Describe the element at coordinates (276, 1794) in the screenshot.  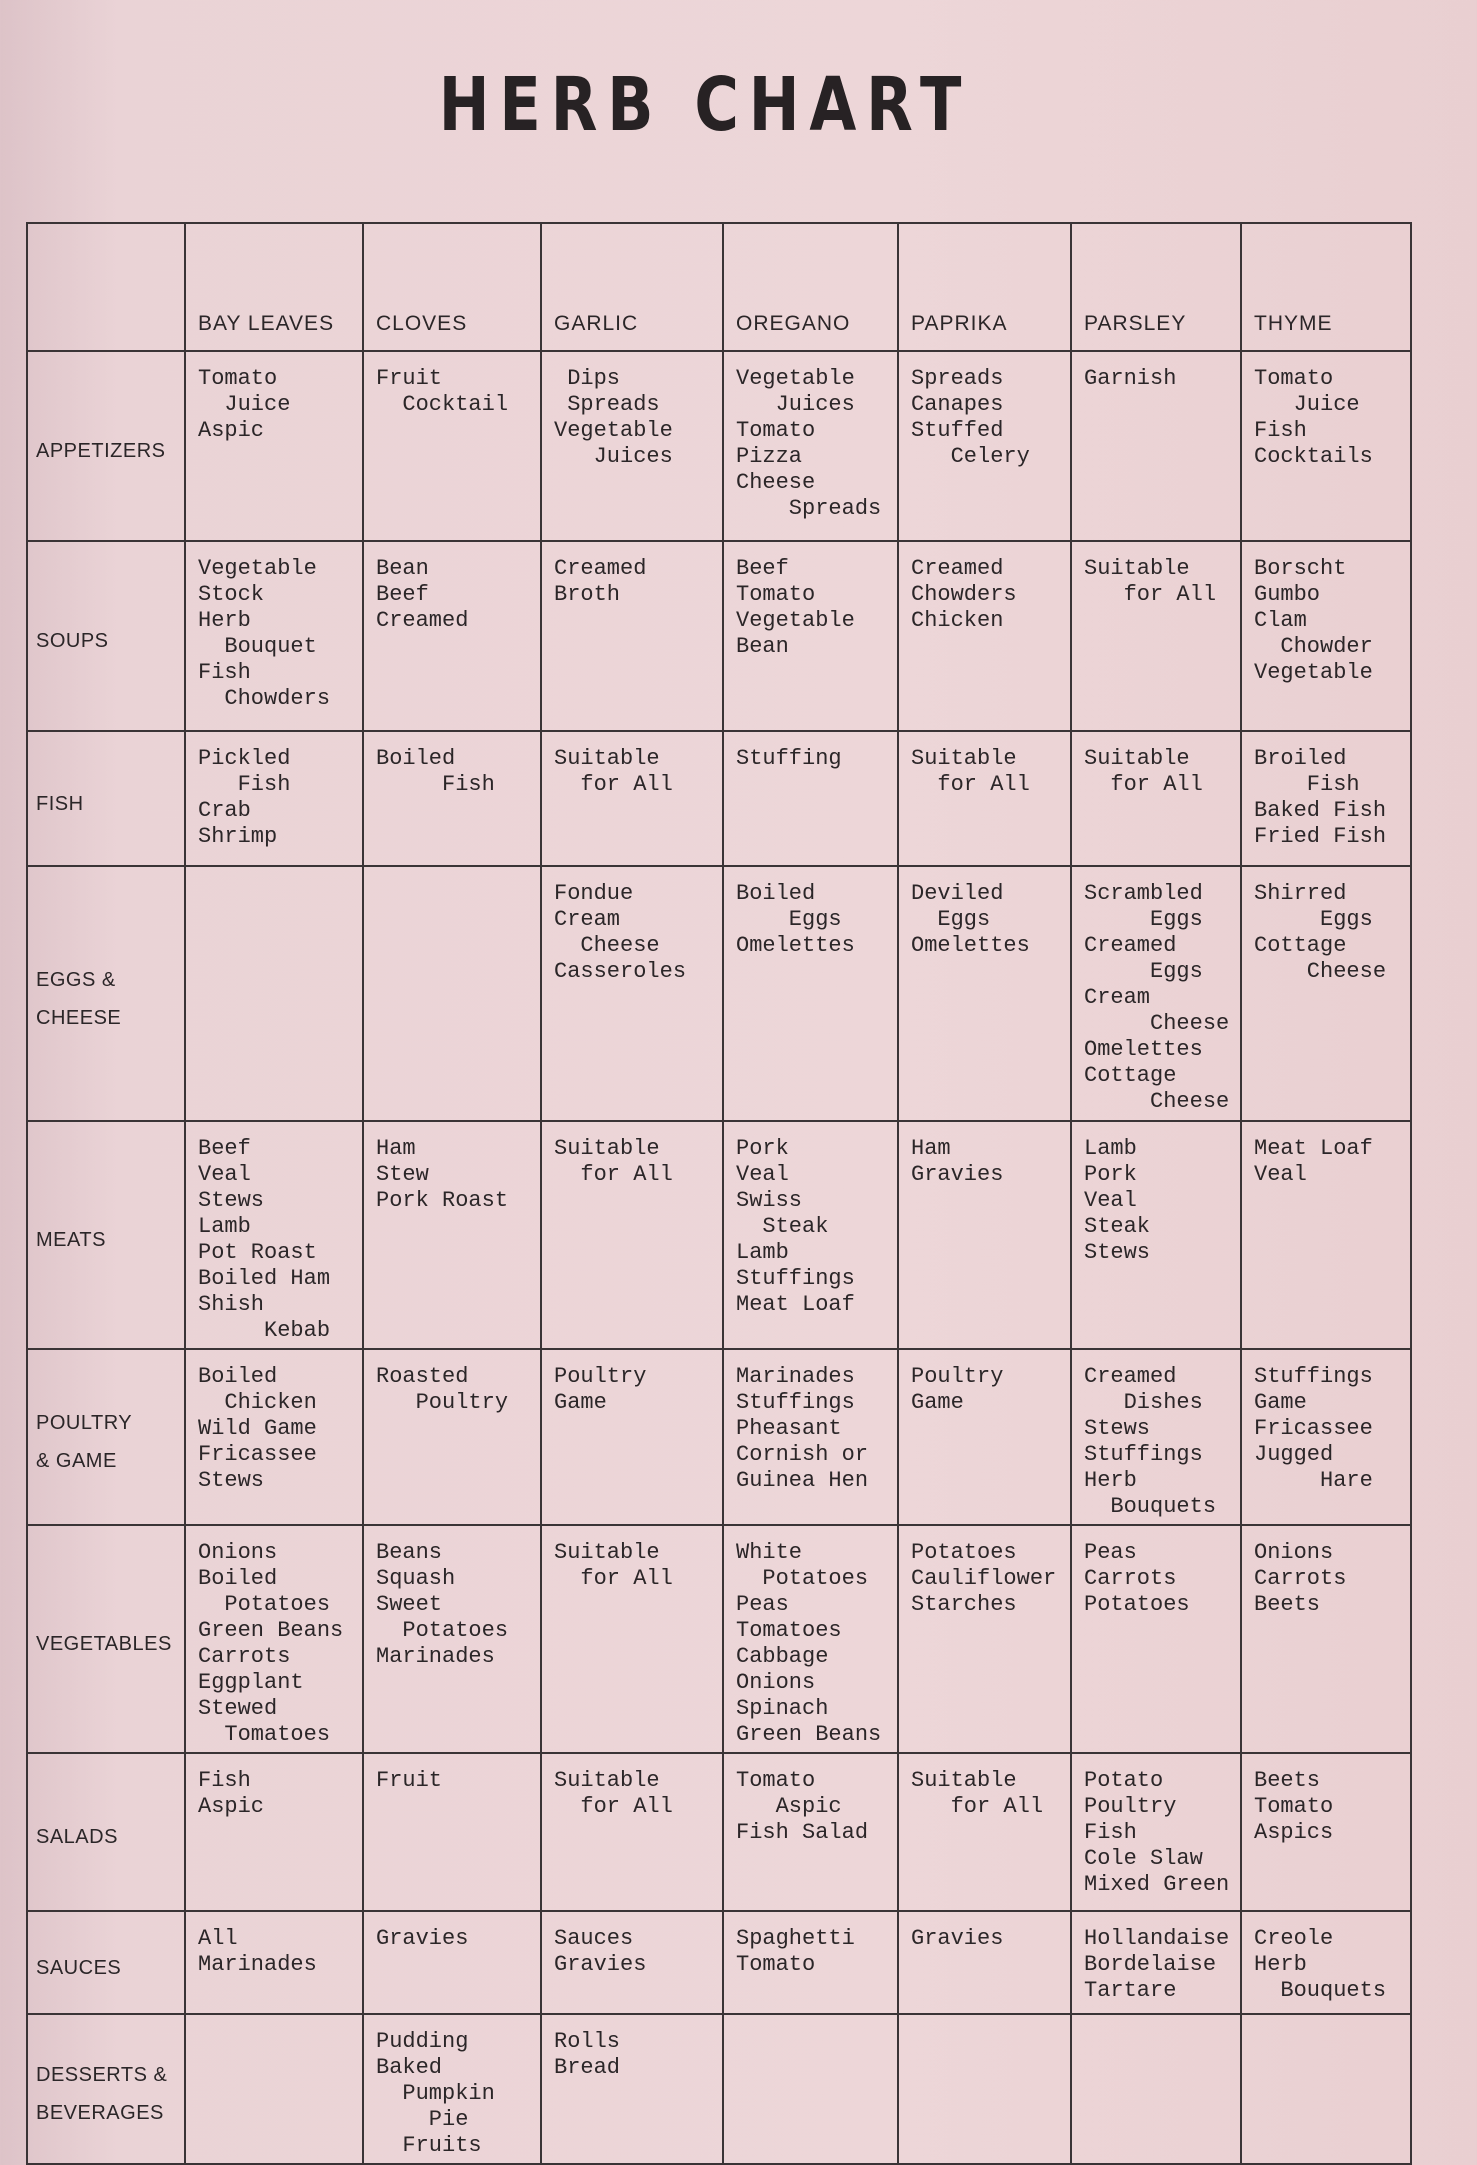
I see `cell-text: Fish Aspic` at that location.